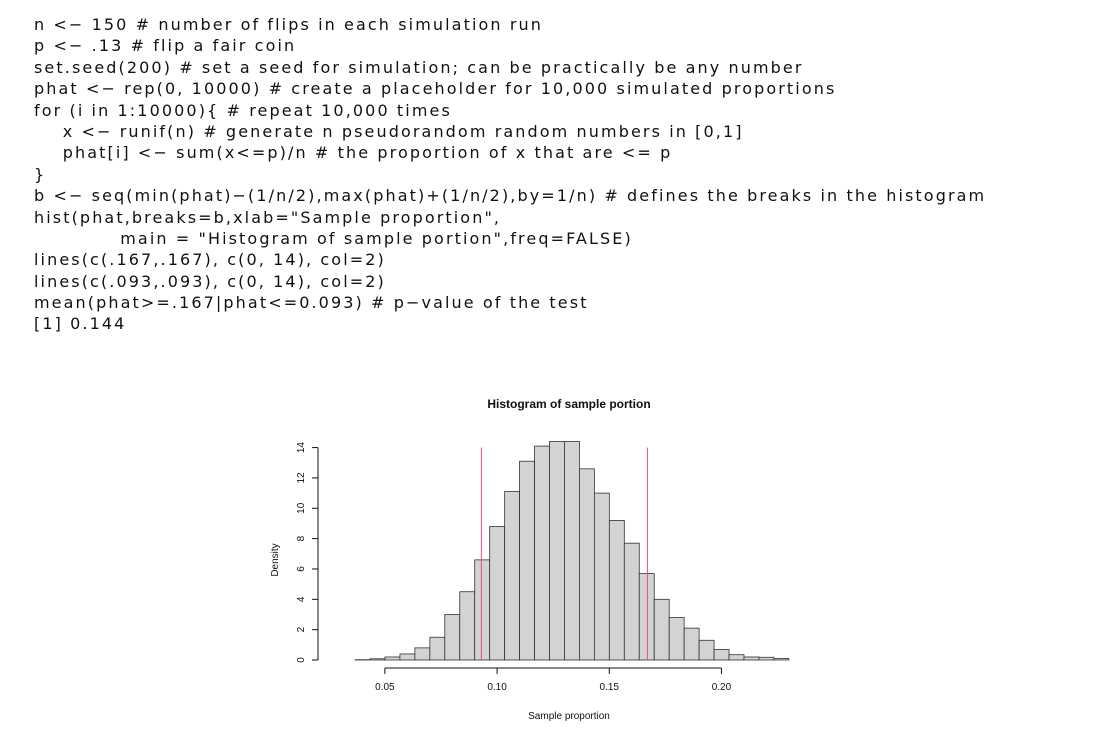 The height and width of the screenshot is (734, 1102). Describe the element at coordinates (301, 538) in the screenshot. I see `y-tick-label: 8` at that location.